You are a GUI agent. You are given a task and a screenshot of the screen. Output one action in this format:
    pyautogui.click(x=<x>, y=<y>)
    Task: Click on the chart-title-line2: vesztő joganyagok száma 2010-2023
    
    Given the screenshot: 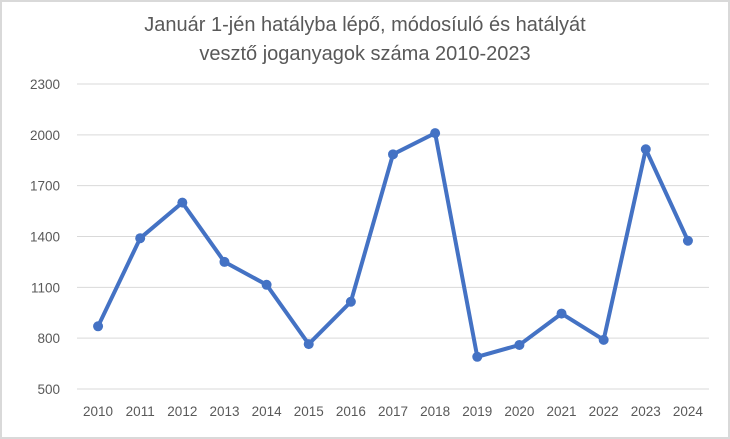 What is the action you would take?
    pyautogui.click(x=365, y=54)
    